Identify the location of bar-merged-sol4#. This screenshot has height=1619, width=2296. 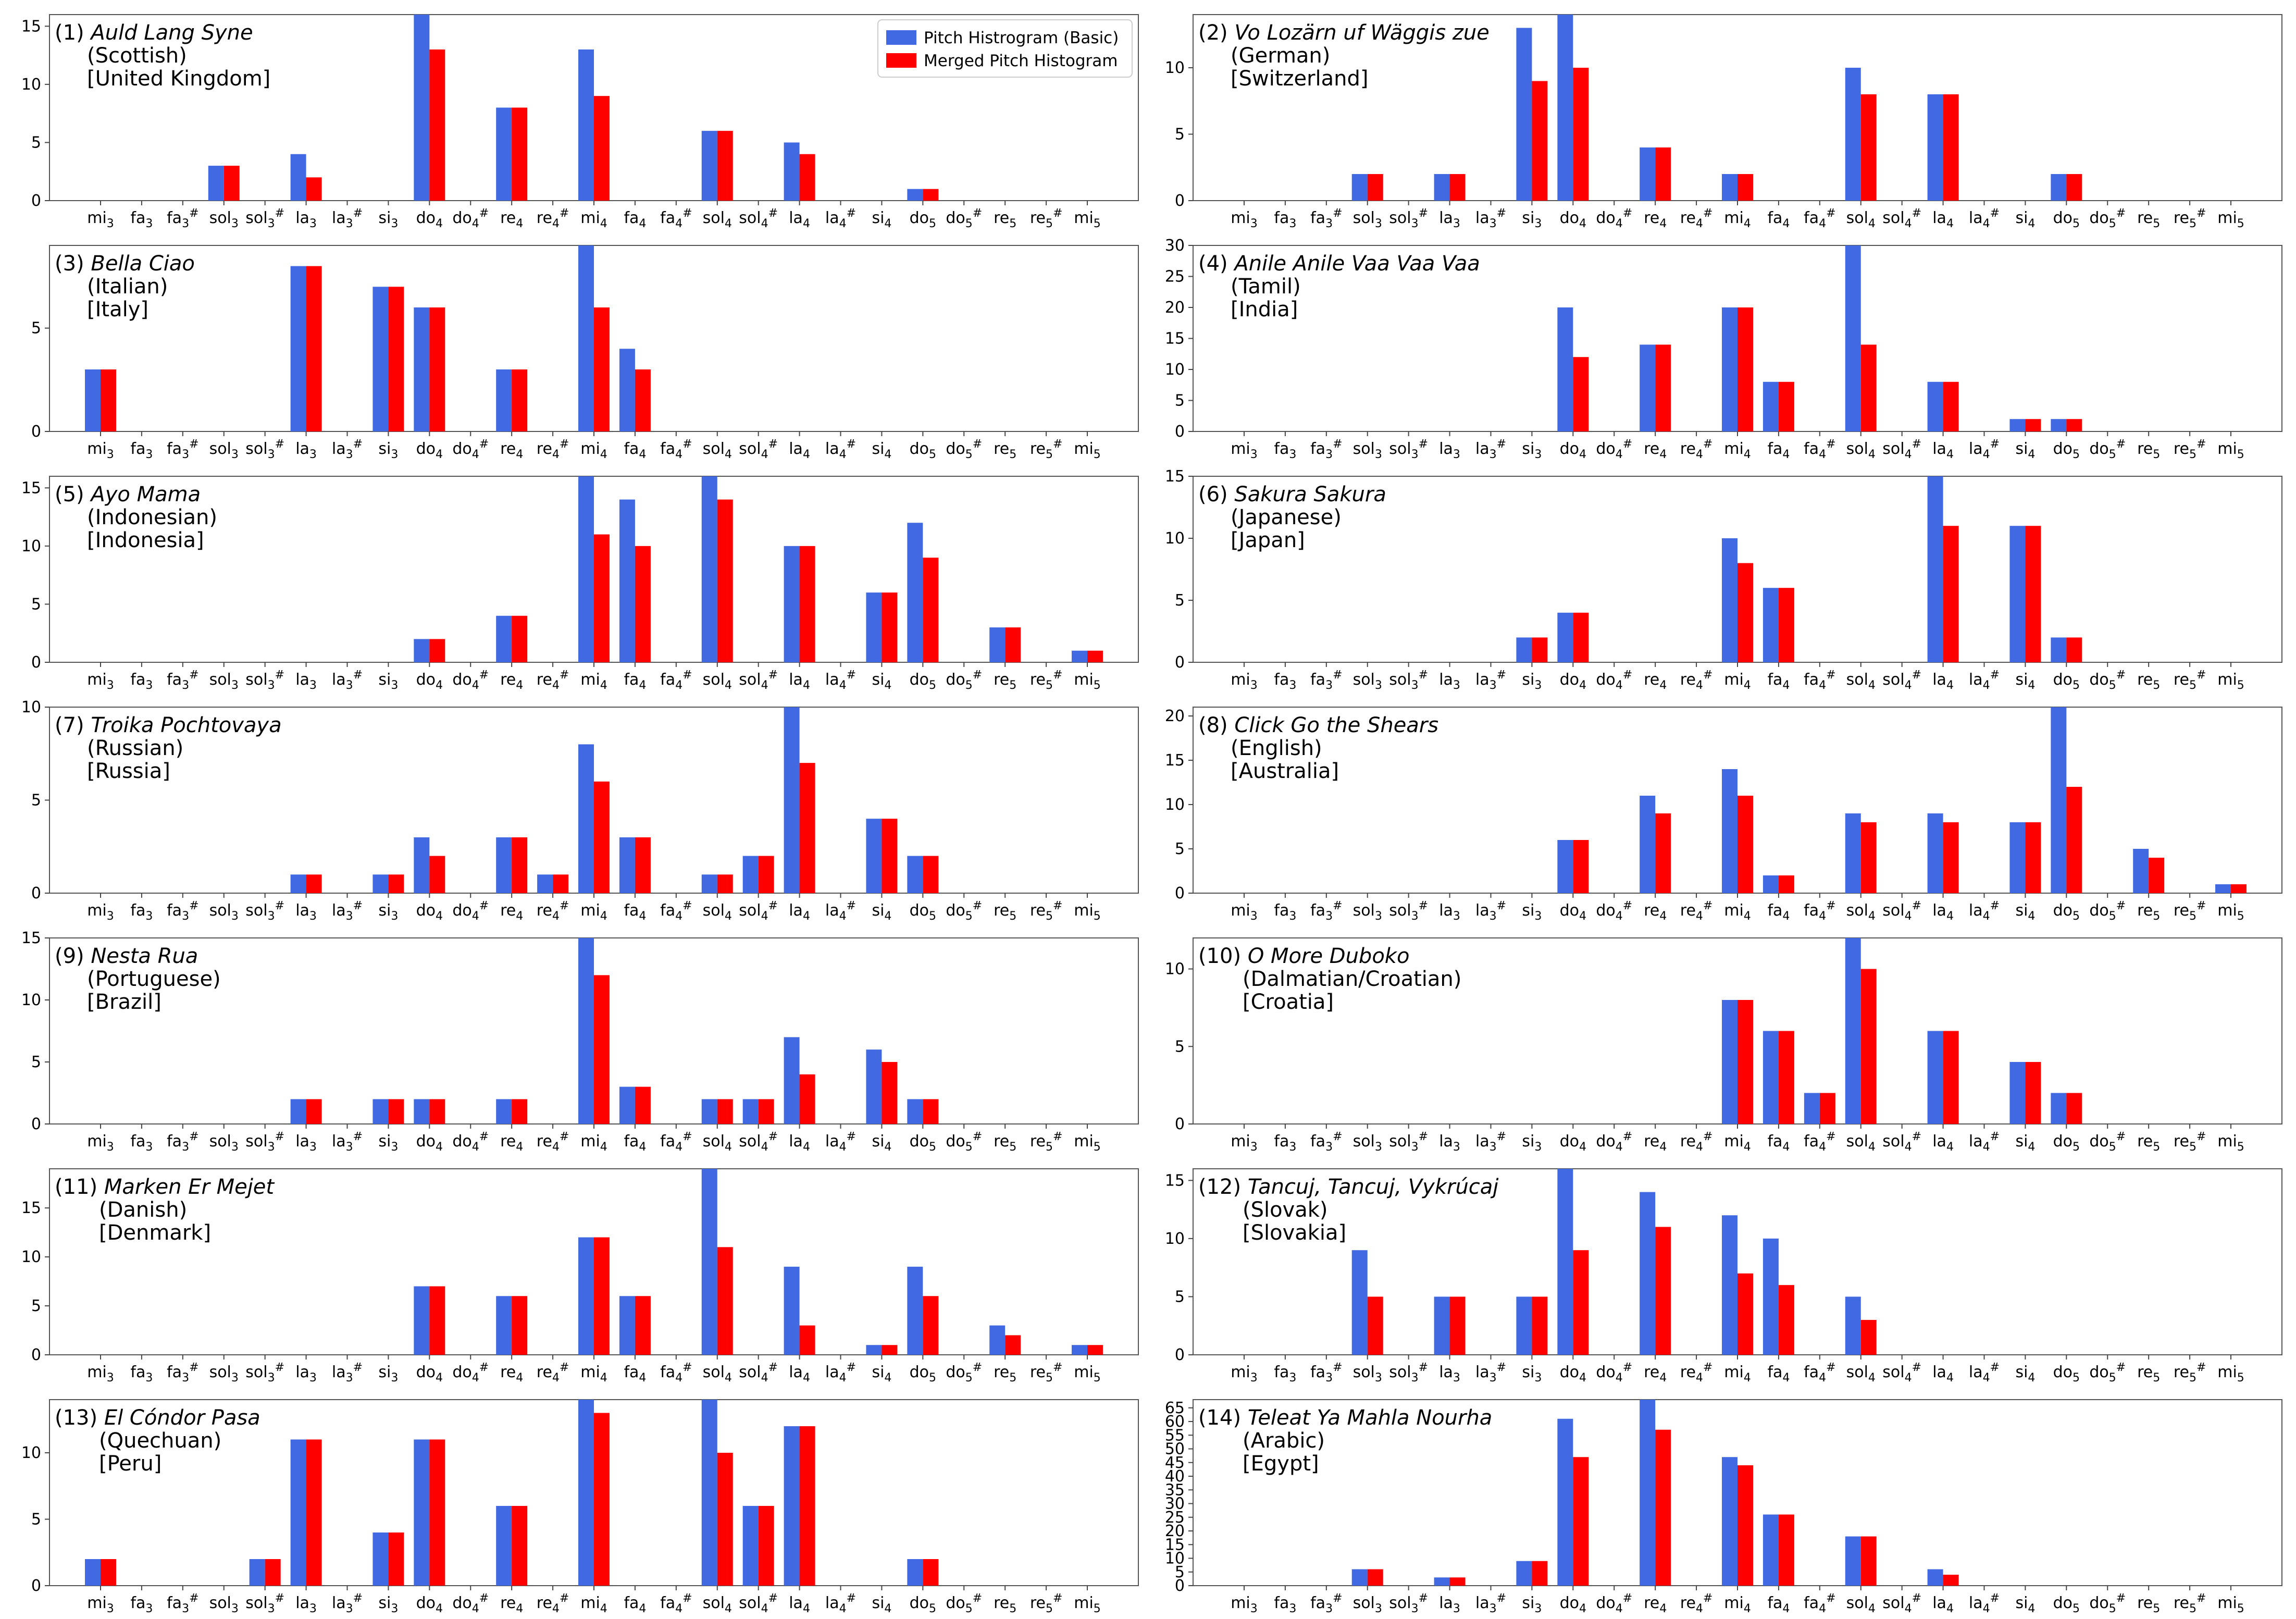
(766, 1546).